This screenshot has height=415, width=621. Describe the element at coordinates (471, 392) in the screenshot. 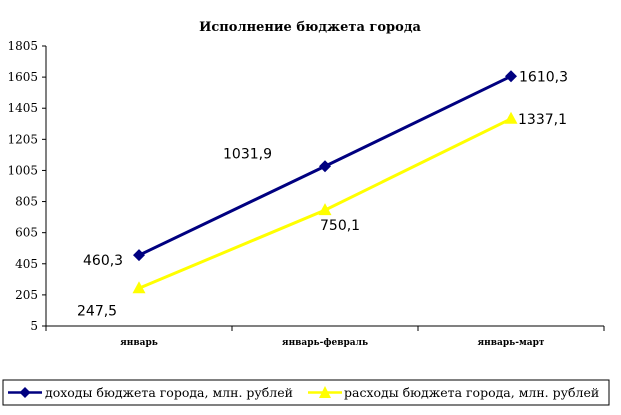

I see `legend-label-expenses: расходы бюджета города, млн. рублей` at that location.